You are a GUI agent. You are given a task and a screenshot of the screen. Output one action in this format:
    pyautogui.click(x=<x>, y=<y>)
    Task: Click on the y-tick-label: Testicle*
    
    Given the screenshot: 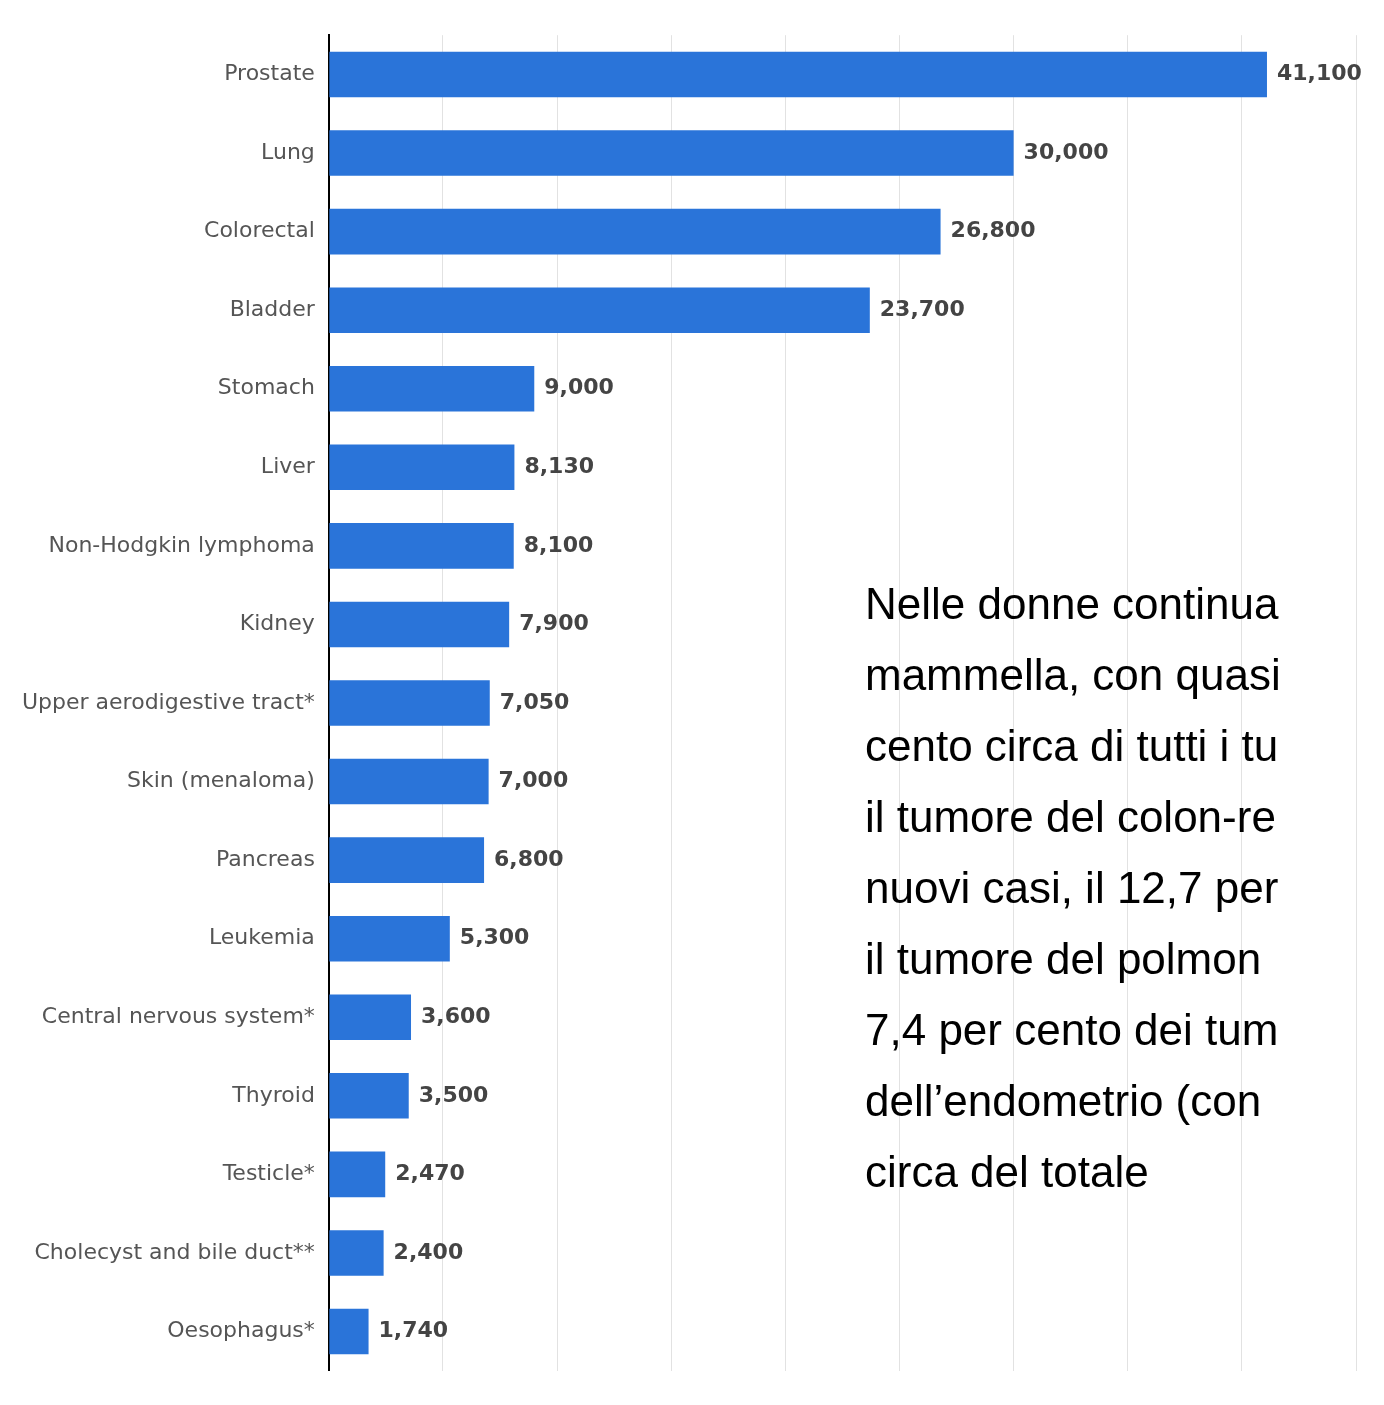 What is the action you would take?
    pyautogui.click(x=268, y=1173)
    